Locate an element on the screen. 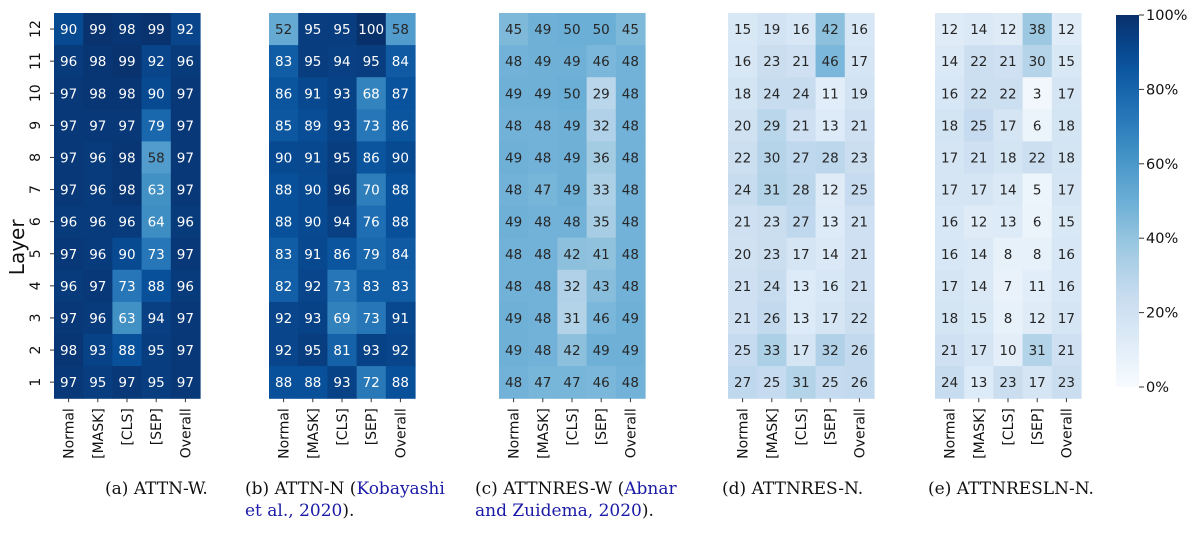 This screenshot has width=1204, height=553. colorbar-tick-label: 80% is located at coordinates (1162, 90).